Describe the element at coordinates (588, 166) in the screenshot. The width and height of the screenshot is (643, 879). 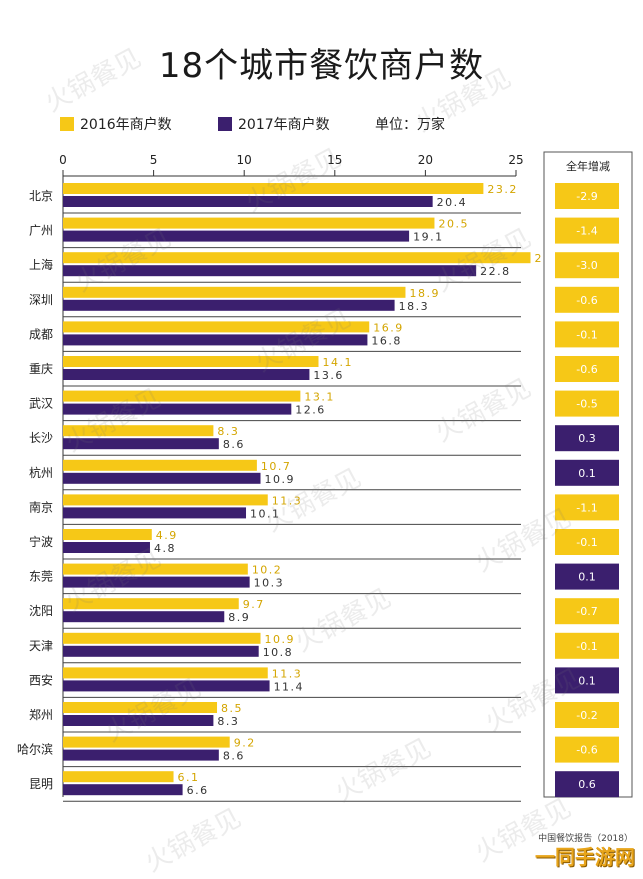
I see `change-header: 全年增减` at that location.